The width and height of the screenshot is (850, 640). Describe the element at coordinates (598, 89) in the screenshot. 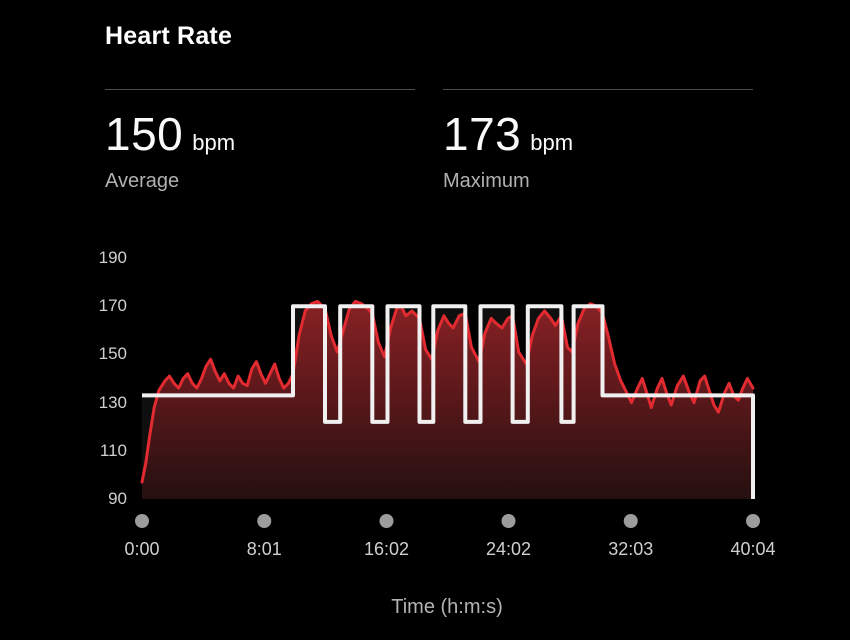

I see `divider-right` at that location.